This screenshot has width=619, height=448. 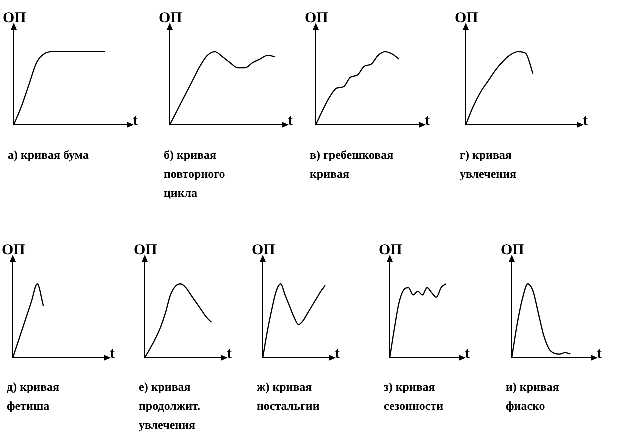 What do you see at coordinates (34, 397) in the screenshot?
I see `text: д) кривая фетиша` at bounding box center [34, 397].